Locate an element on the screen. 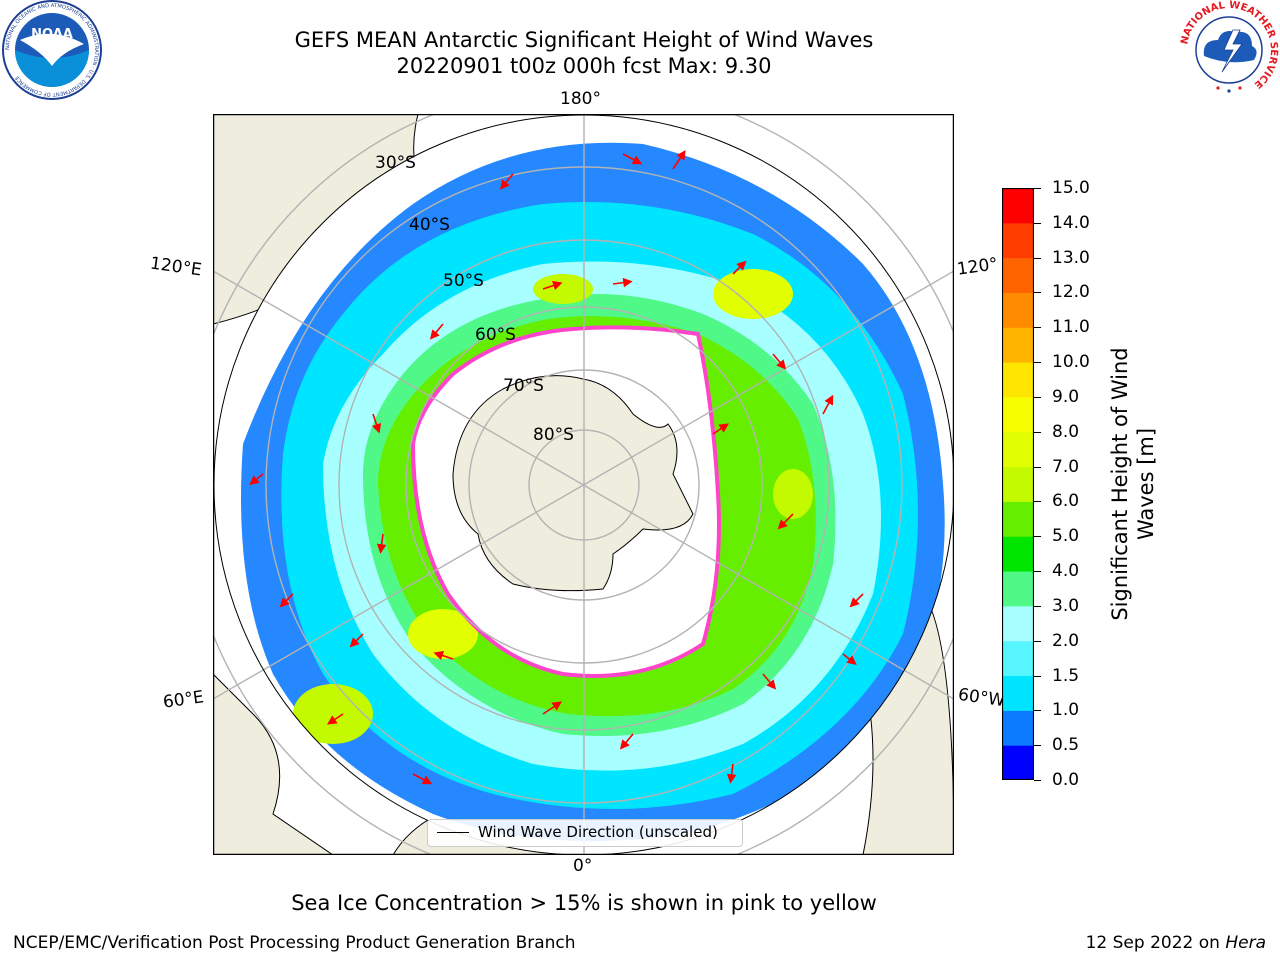 Image resolution: width=1280 pixels, height=960 pixels. nws-logo: NATIONAL WEATHER SERVICE is located at coordinates (1229, 49).